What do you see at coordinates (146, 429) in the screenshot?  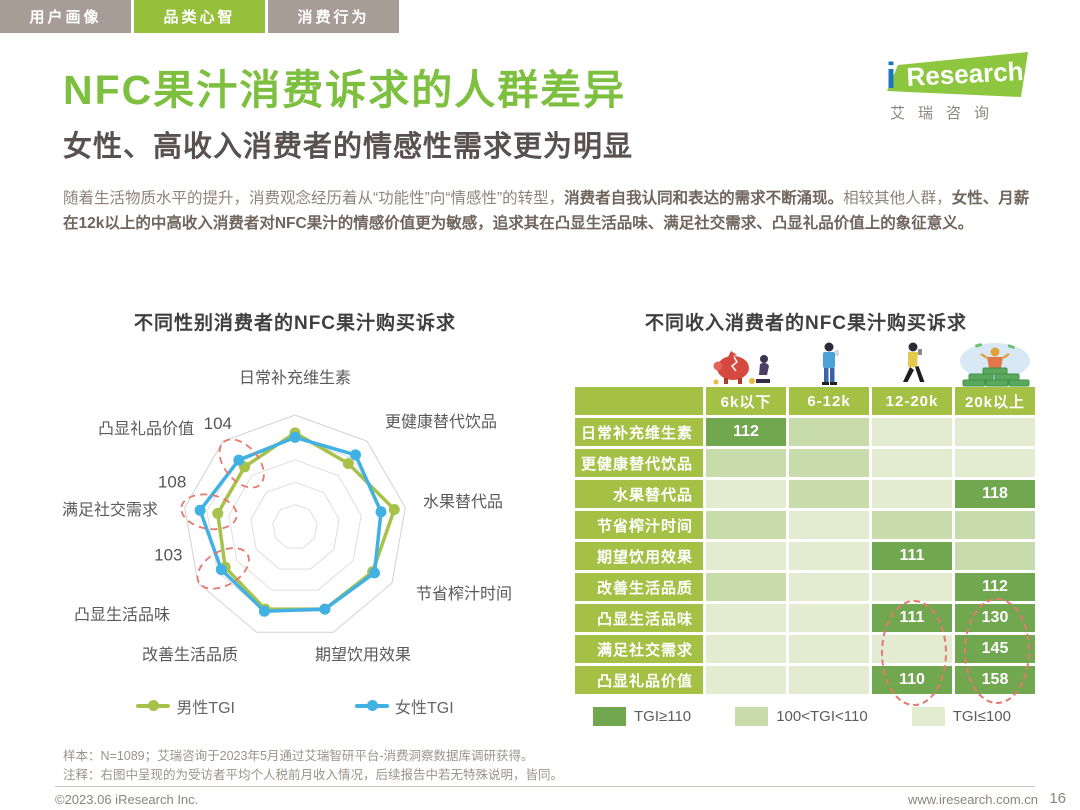 I see `svg-text: 凸显礼品价值` at bounding box center [146, 429].